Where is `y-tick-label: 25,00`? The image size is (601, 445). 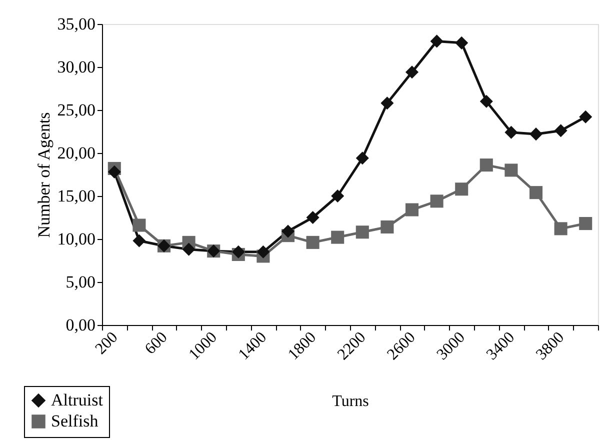
y-tick-label: 25,00 is located at coordinates (76, 110).